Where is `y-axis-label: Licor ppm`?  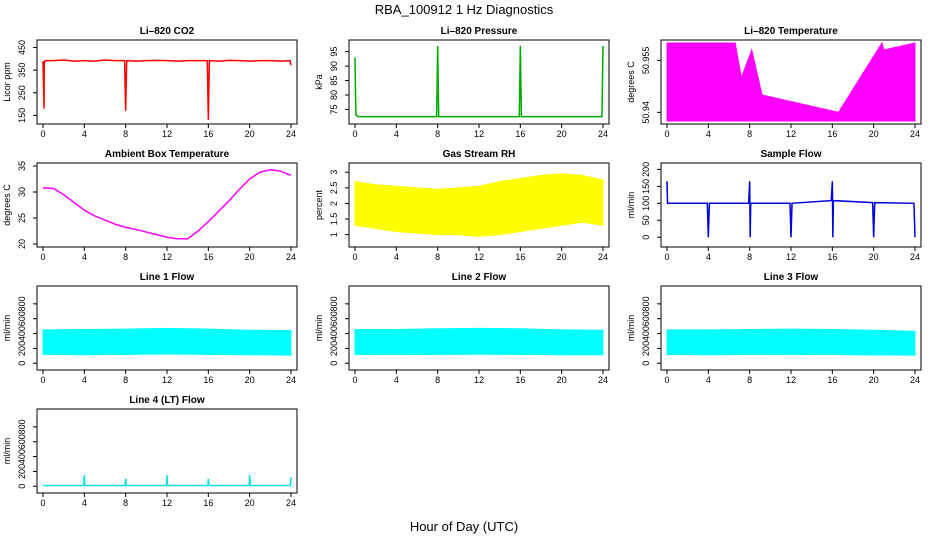
y-axis-label: Licor ppm is located at coordinates (7, 82).